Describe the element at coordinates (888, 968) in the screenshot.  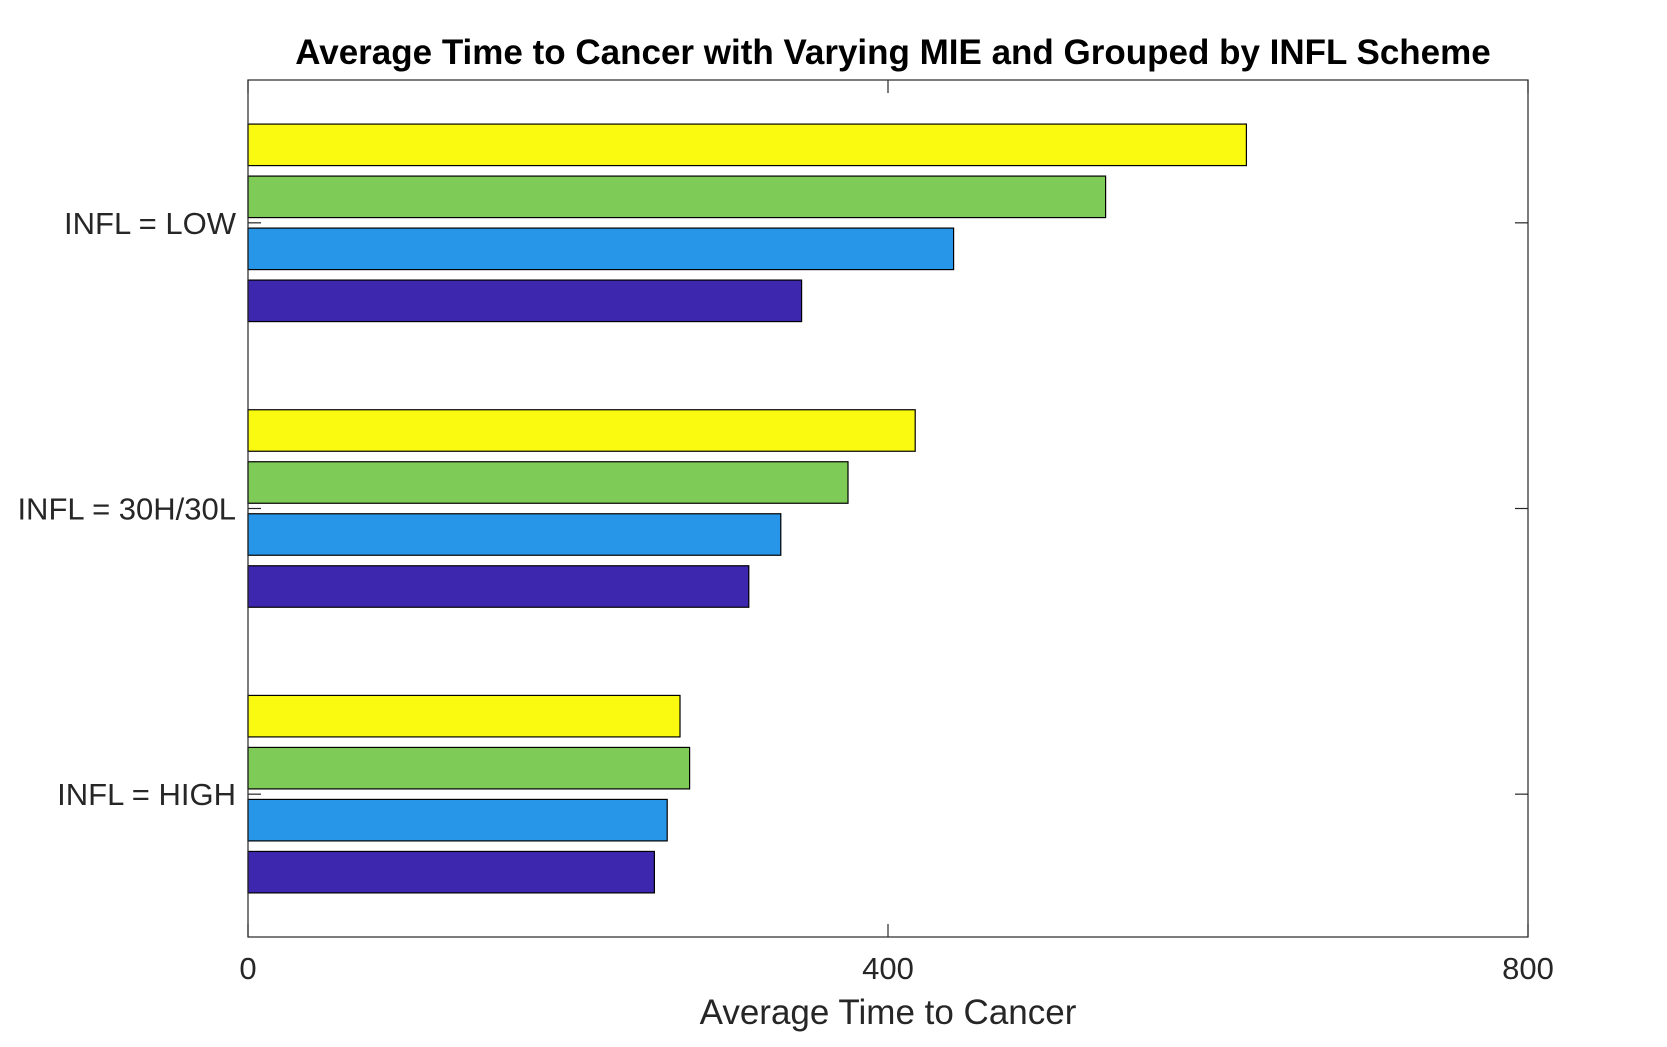
I see `x-tick-label: 400` at that location.